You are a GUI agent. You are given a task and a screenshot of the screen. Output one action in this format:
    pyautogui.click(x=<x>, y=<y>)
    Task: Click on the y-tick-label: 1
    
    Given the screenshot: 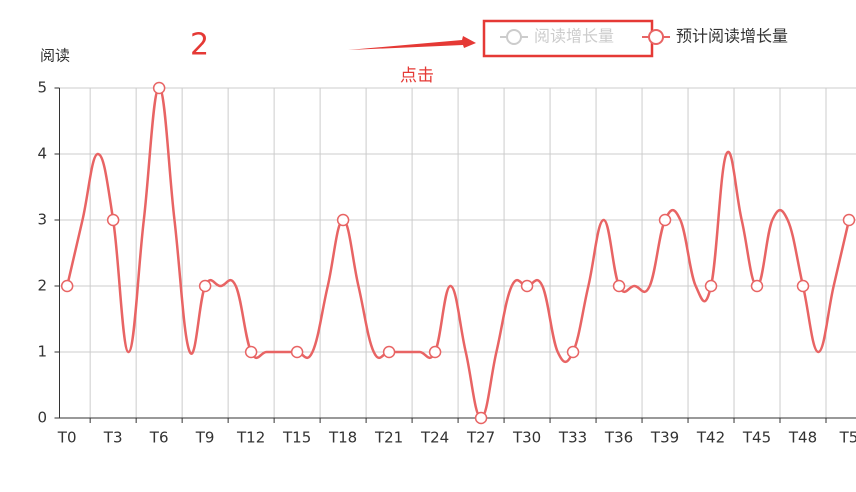 What is the action you would take?
    pyautogui.click(x=42, y=352)
    